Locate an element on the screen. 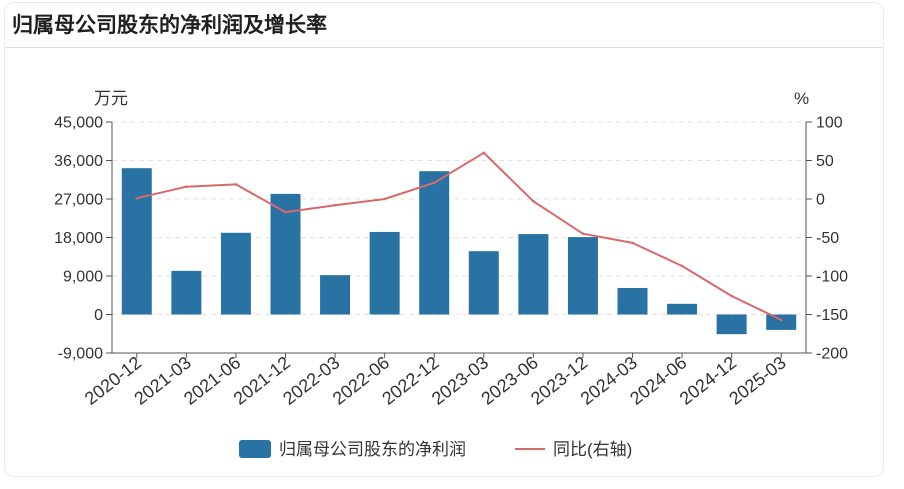  legend: 归属母公司股东的净利润 同比(右轴) is located at coordinates (435, 449).